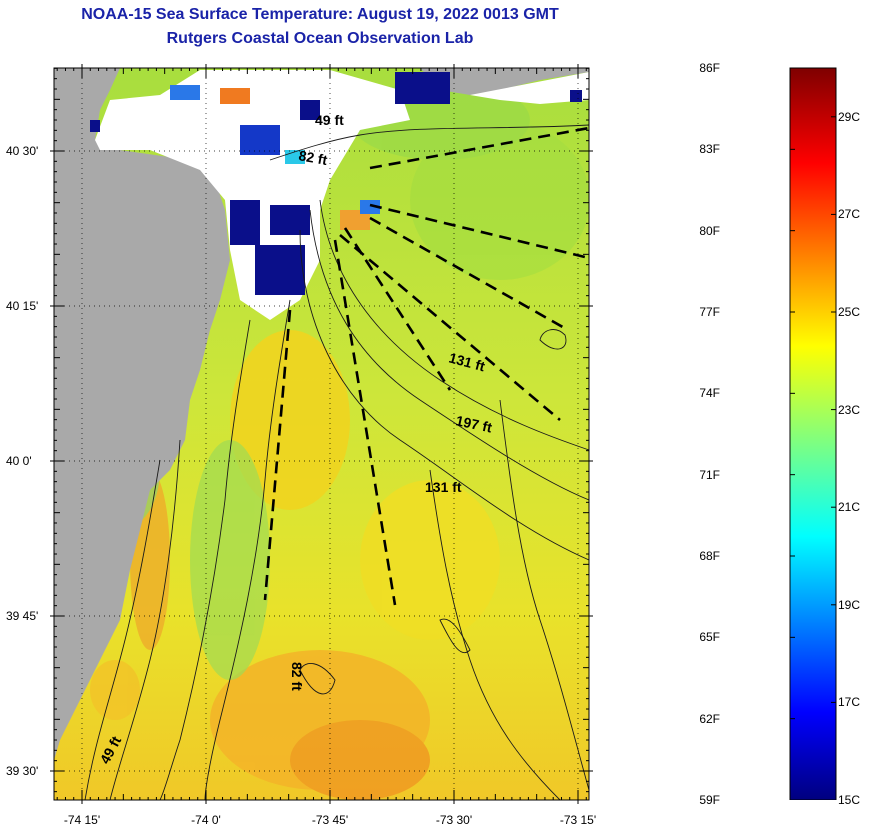 Image resolution: width=872 pixels, height=832 pixels. I want to click on longitude-label: -73 15', so click(578, 820).